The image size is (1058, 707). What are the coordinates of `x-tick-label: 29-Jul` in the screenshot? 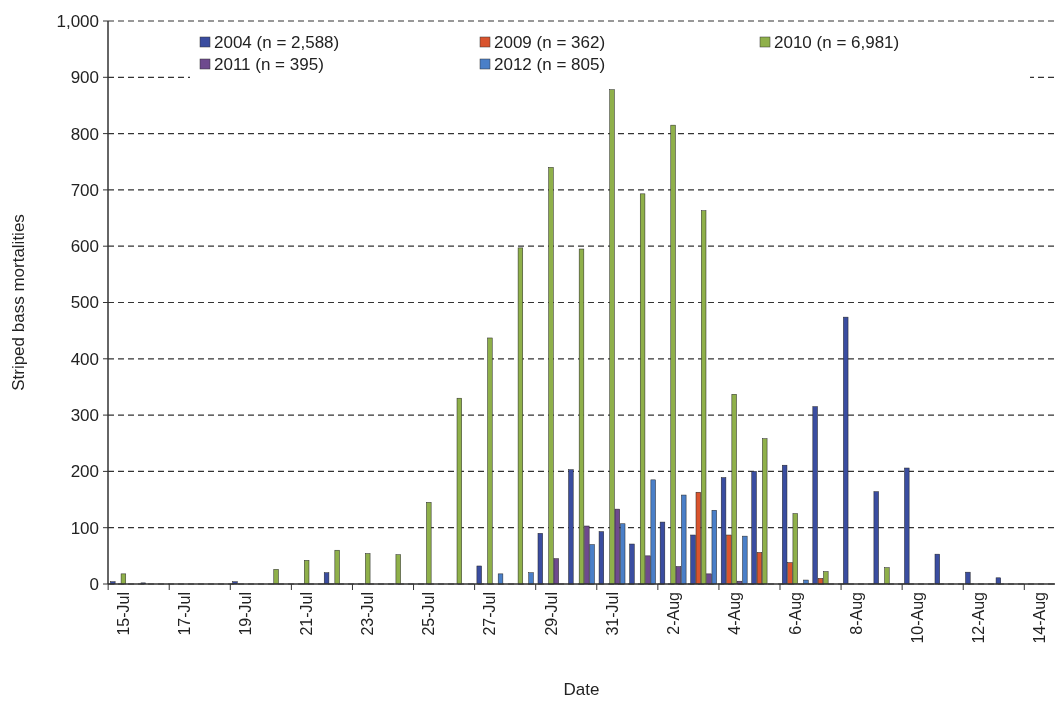 It's located at (551, 614).